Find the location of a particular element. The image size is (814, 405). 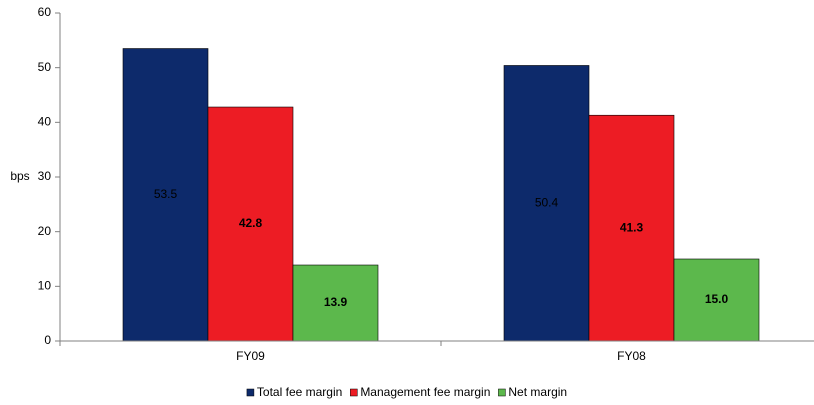

value-label: 15.0 is located at coordinates (717, 299).